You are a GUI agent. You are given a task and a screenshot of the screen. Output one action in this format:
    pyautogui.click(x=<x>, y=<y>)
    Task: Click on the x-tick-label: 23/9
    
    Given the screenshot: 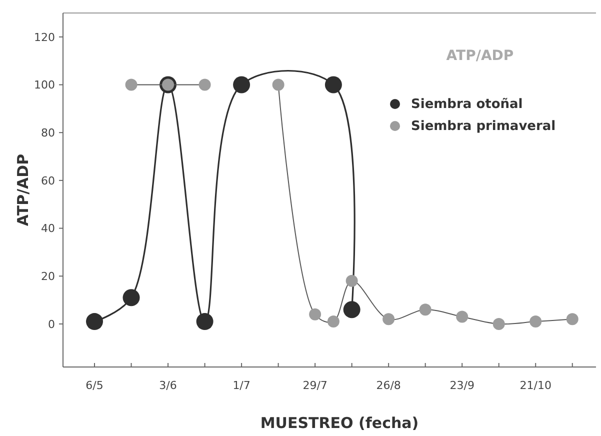 What is the action you would take?
    pyautogui.click(x=462, y=385)
    